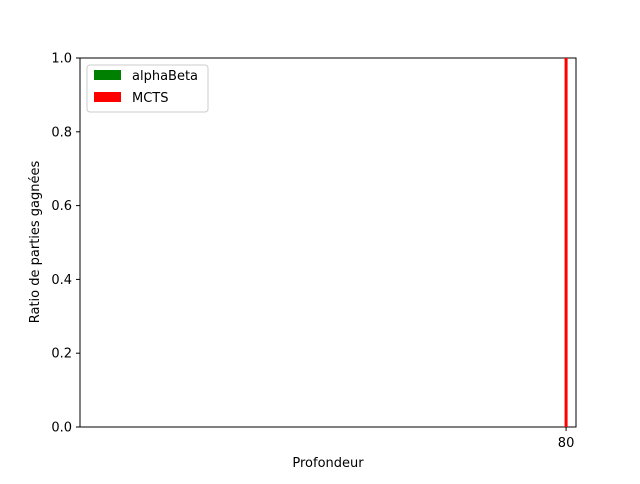 The height and width of the screenshot is (484, 640). What do you see at coordinates (61, 428) in the screenshot?
I see `y-tick-label: 0.0` at bounding box center [61, 428].